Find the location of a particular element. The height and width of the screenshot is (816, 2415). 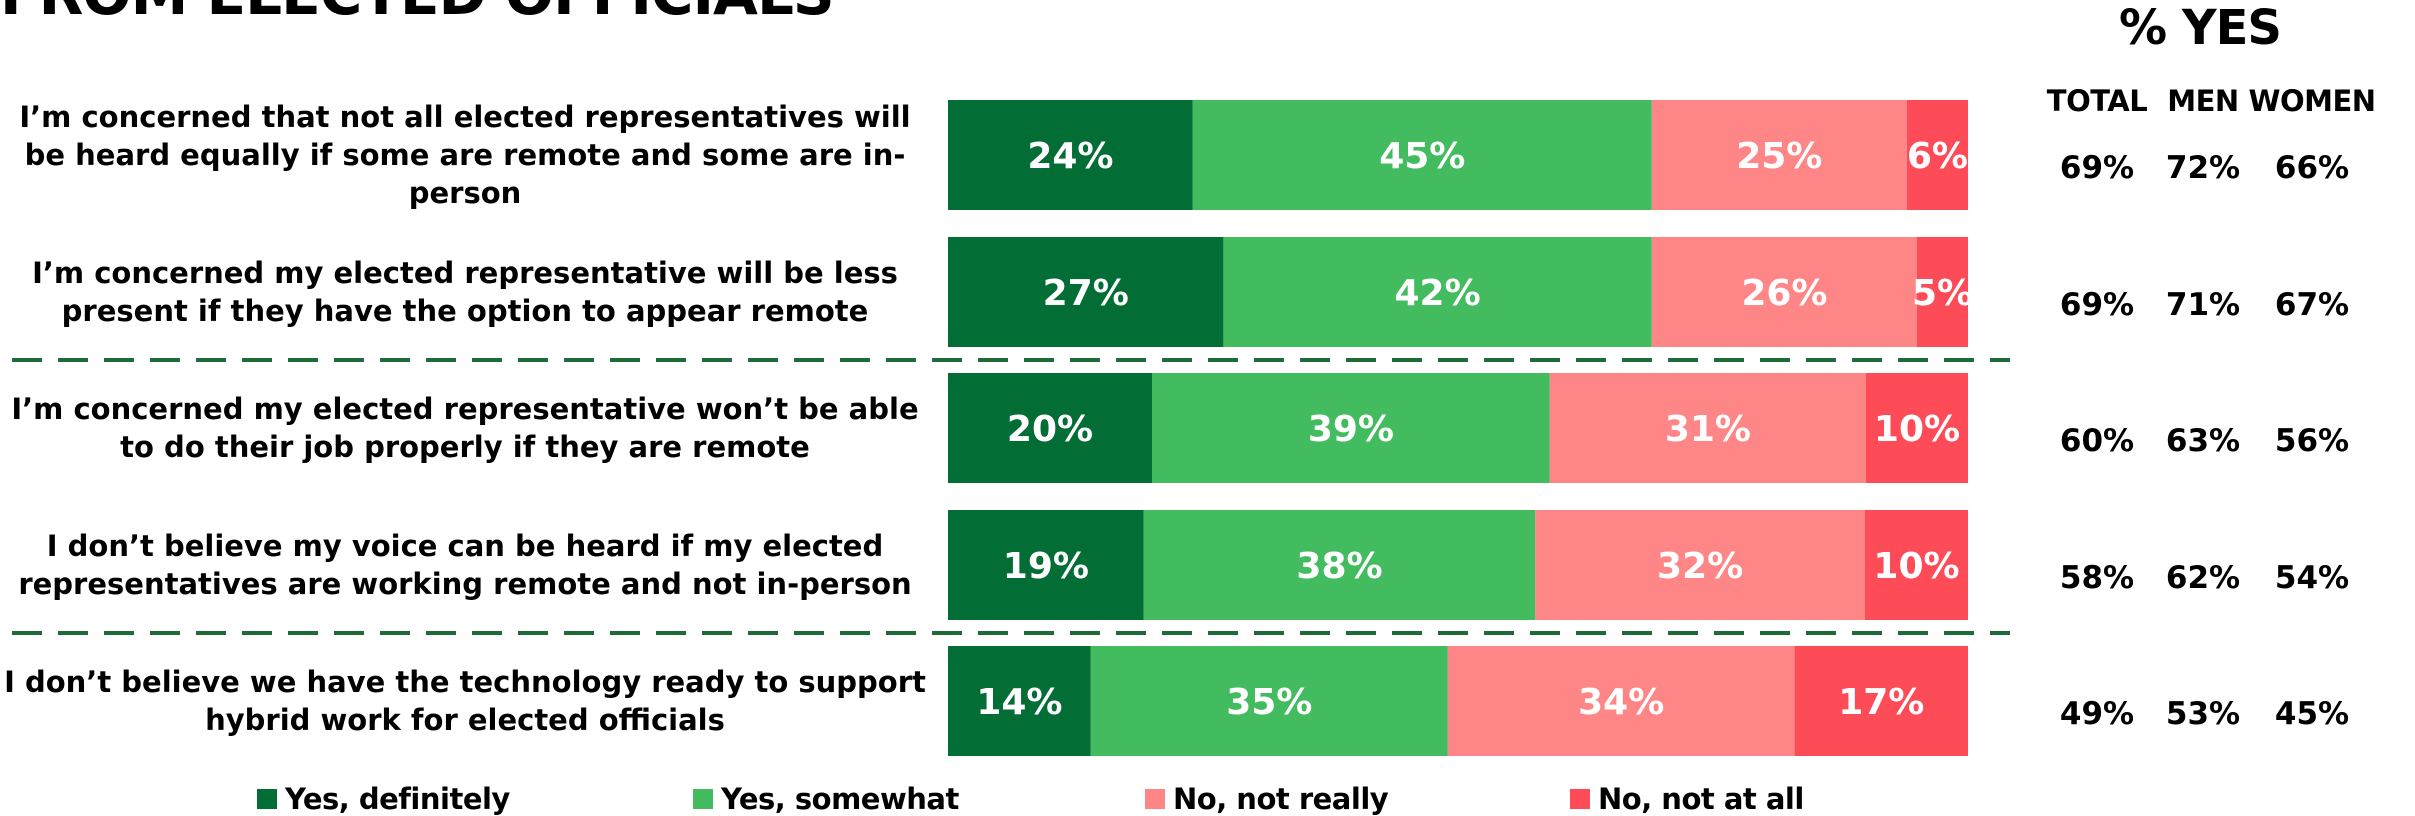

percent-yes-total-row-2: 69% is located at coordinates (2097, 305).